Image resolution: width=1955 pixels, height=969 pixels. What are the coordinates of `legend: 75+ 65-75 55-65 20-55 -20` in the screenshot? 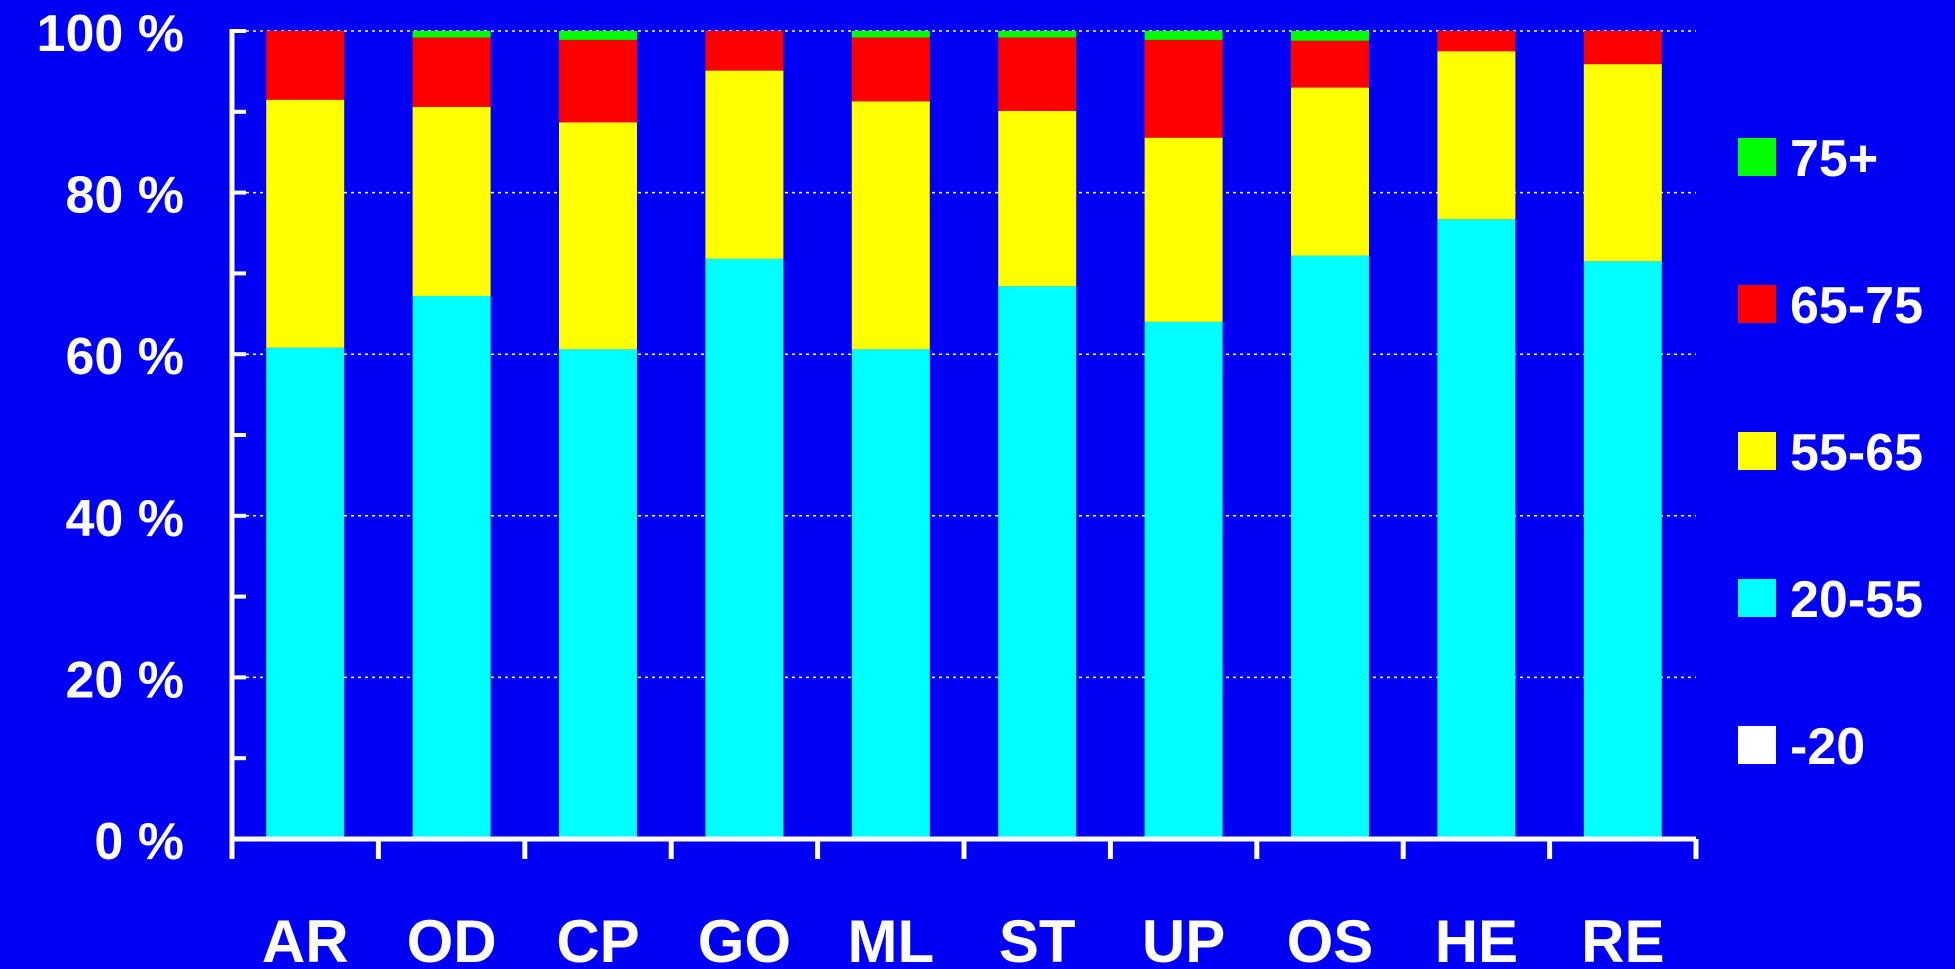 It's located at (1830, 453).